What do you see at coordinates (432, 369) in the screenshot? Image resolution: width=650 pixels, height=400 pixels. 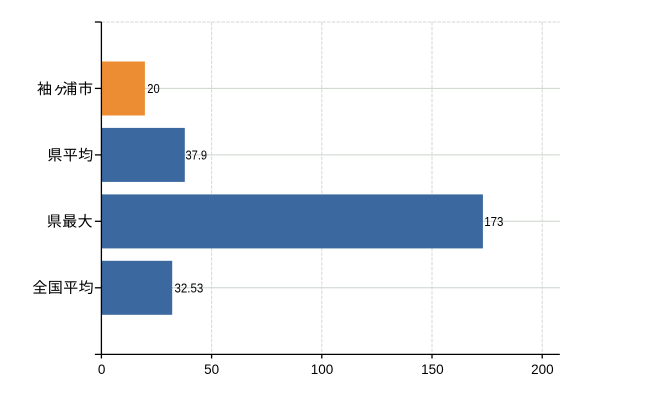 I see `svg-text: 150` at bounding box center [432, 369].